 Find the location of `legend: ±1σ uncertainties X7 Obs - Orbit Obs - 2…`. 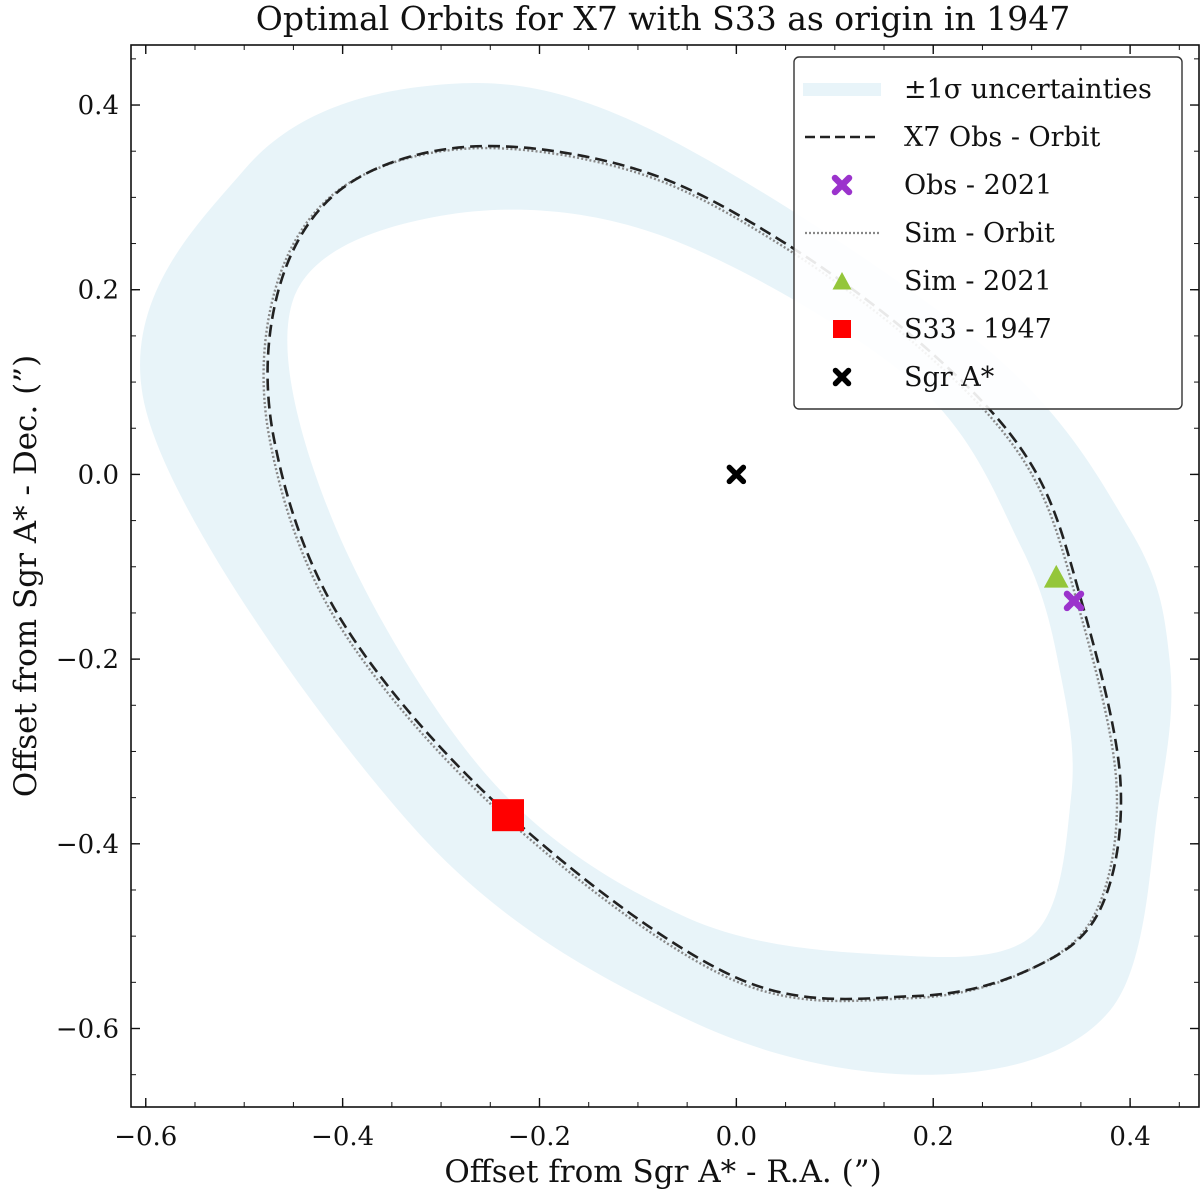

legend: ±1σ uncertainties X7 Obs - Orbit Obs - 2… is located at coordinates (988, 233).